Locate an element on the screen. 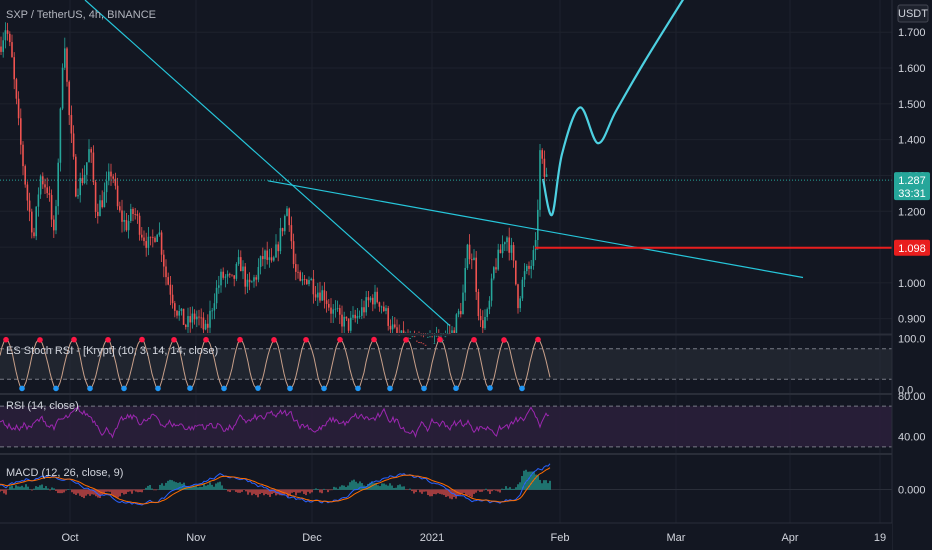  currency-badge: USDT is located at coordinates (913, 13).